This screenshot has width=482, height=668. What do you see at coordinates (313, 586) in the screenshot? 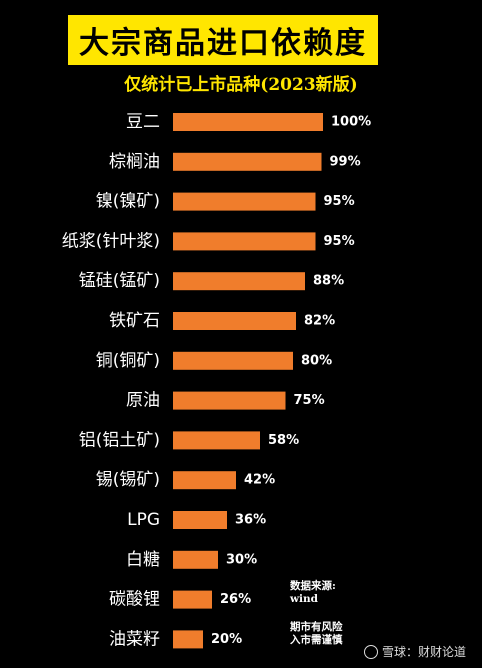
I see `source-label: 数据来源:` at bounding box center [313, 586].